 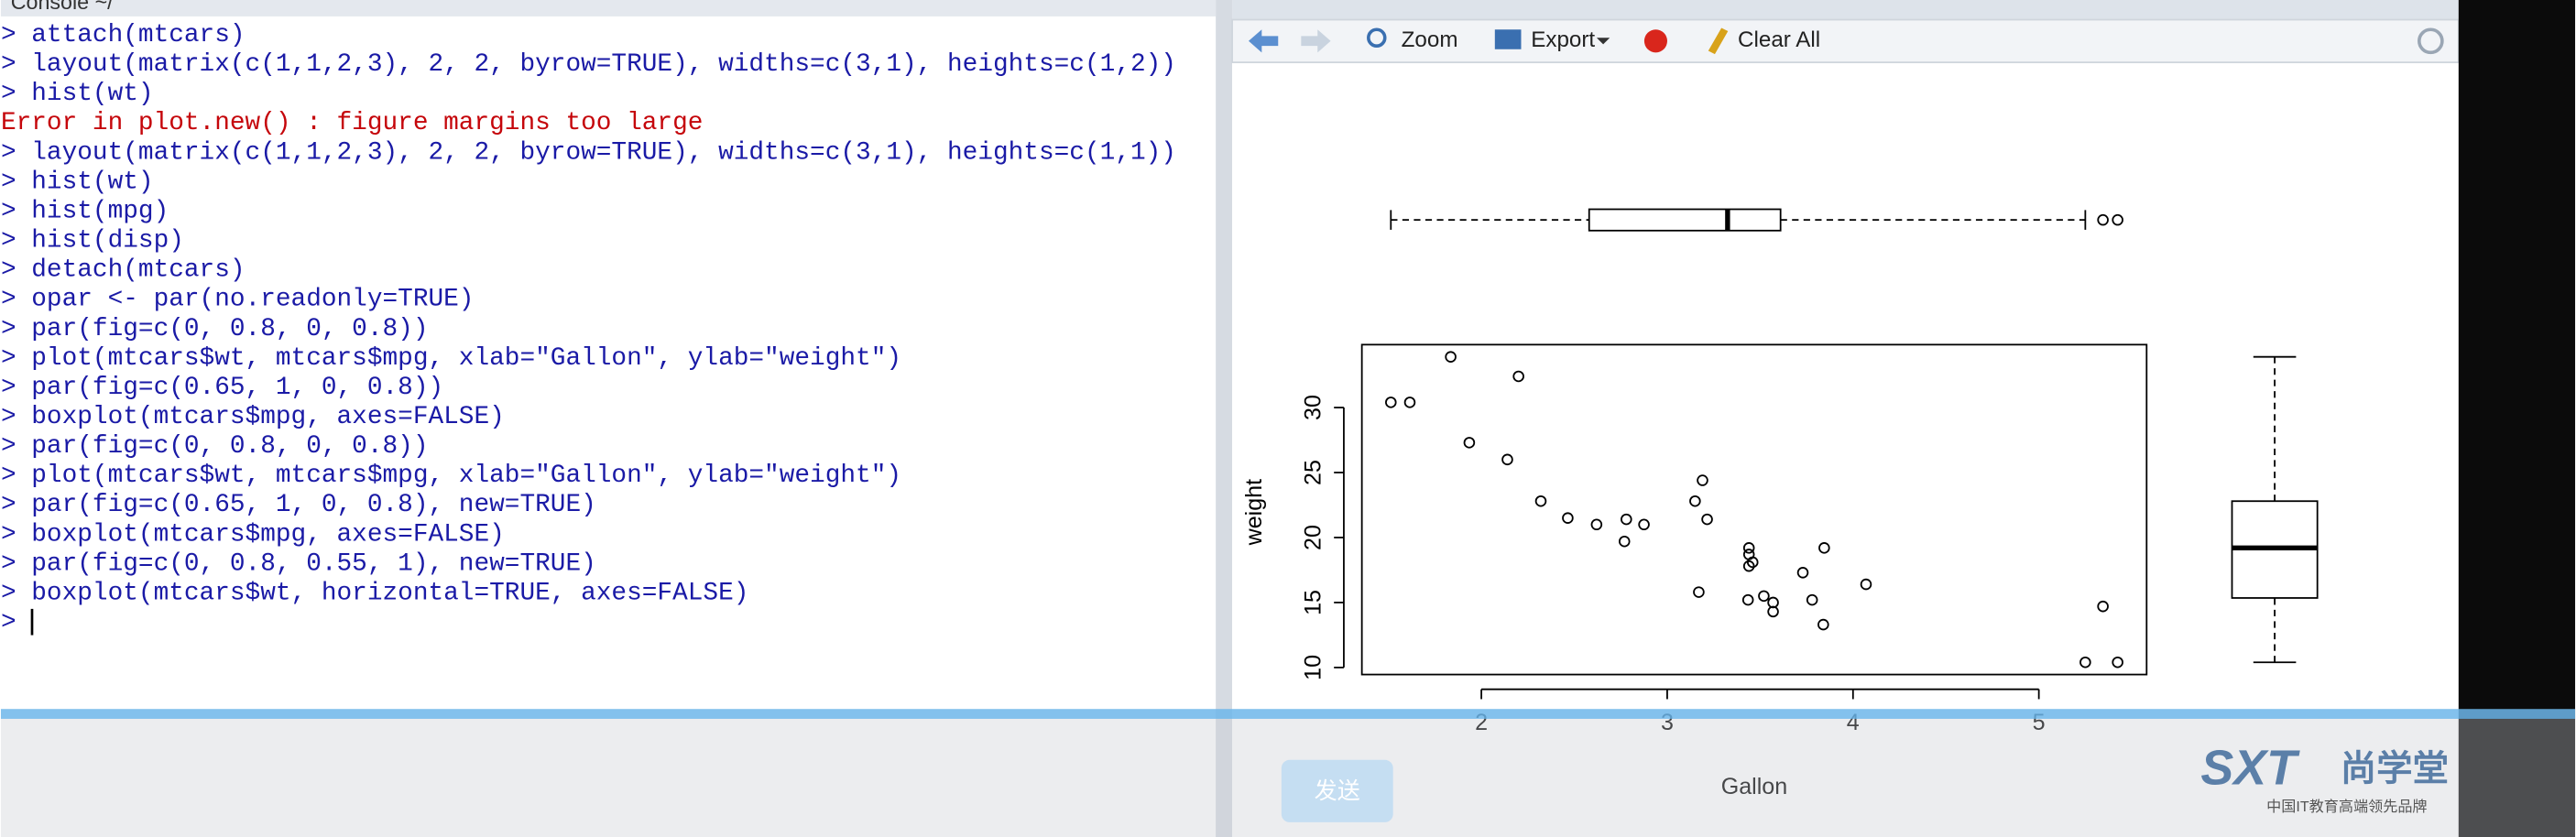 What do you see at coordinates (1508, 39) in the screenshot?
I see `export-icon` at bounding box center [1508, 39].